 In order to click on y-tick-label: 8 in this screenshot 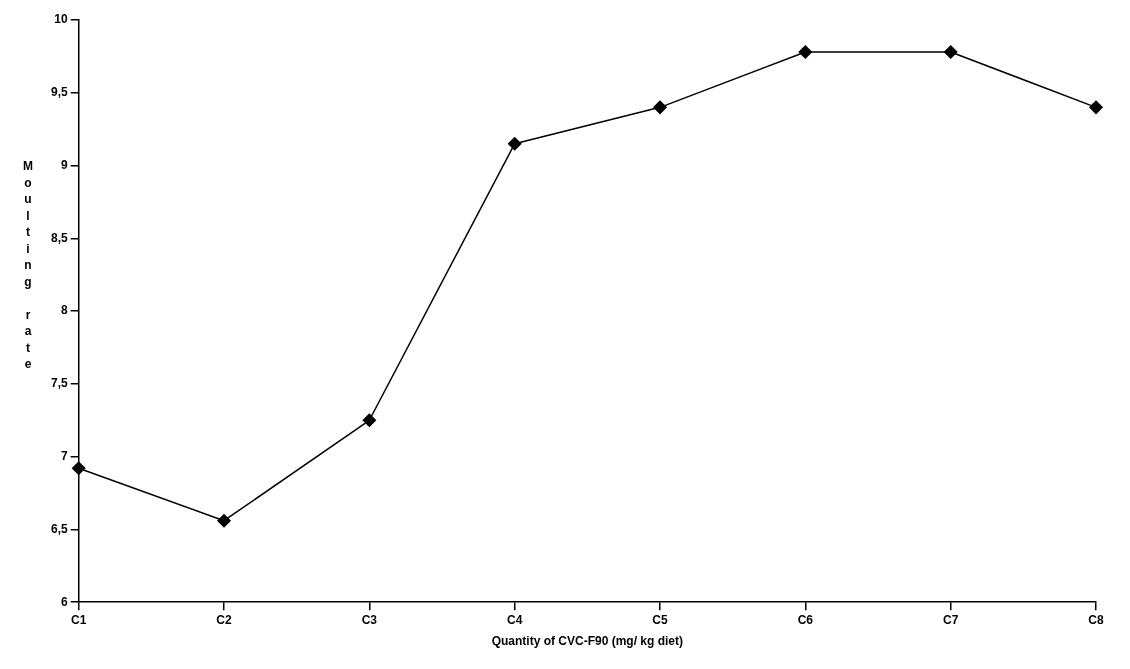, I will do `click(64, 310)`.